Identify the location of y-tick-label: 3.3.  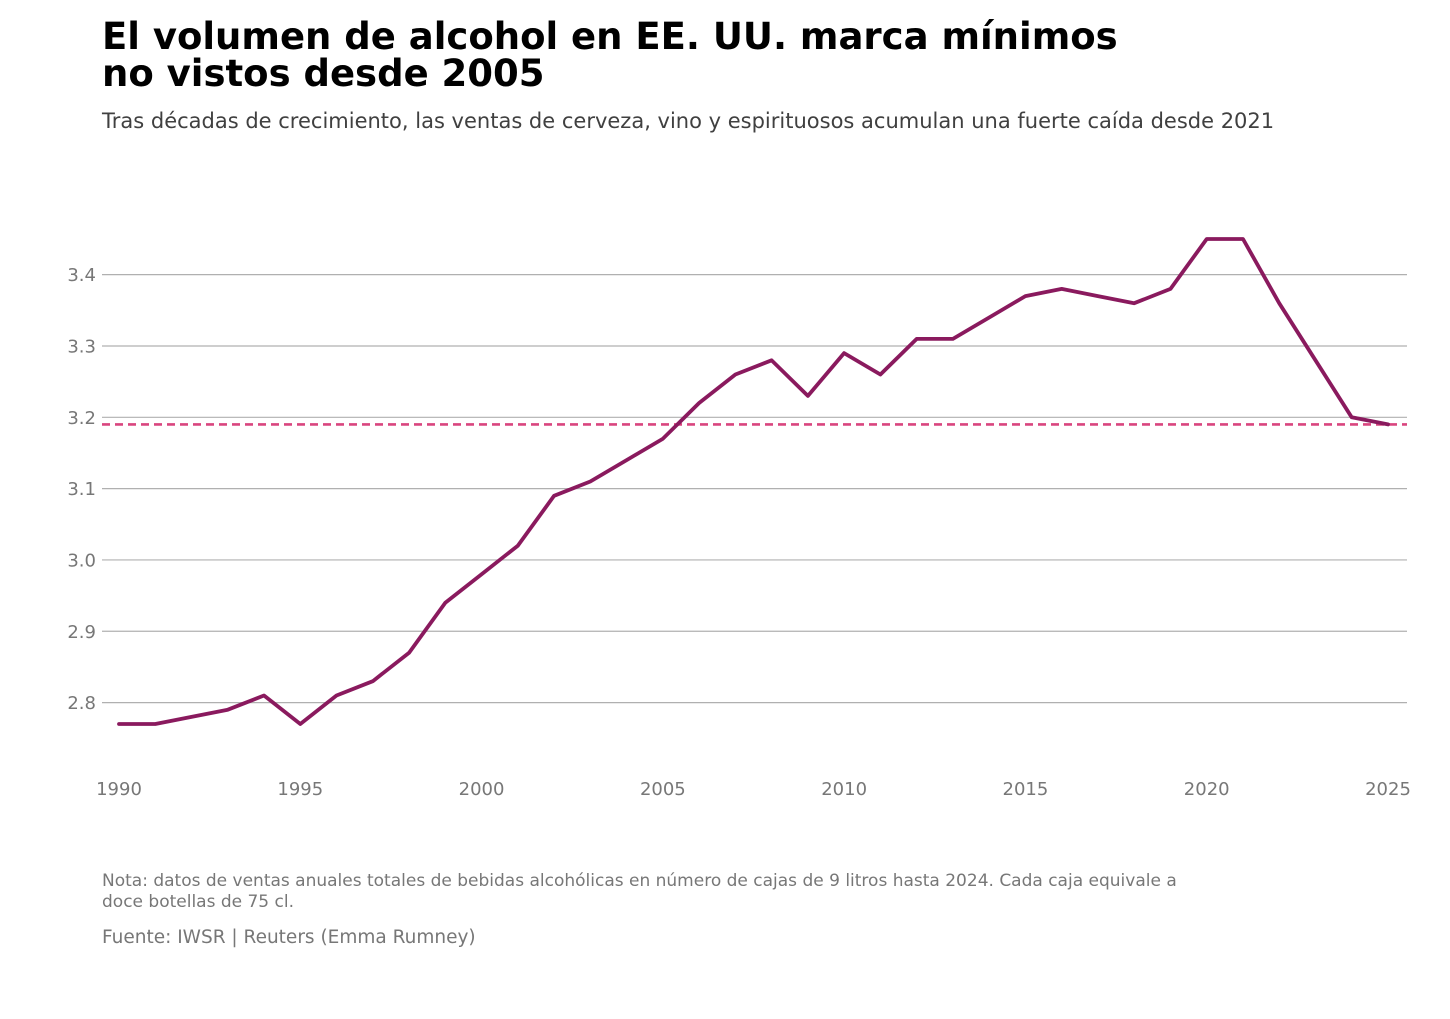
(81, 346).